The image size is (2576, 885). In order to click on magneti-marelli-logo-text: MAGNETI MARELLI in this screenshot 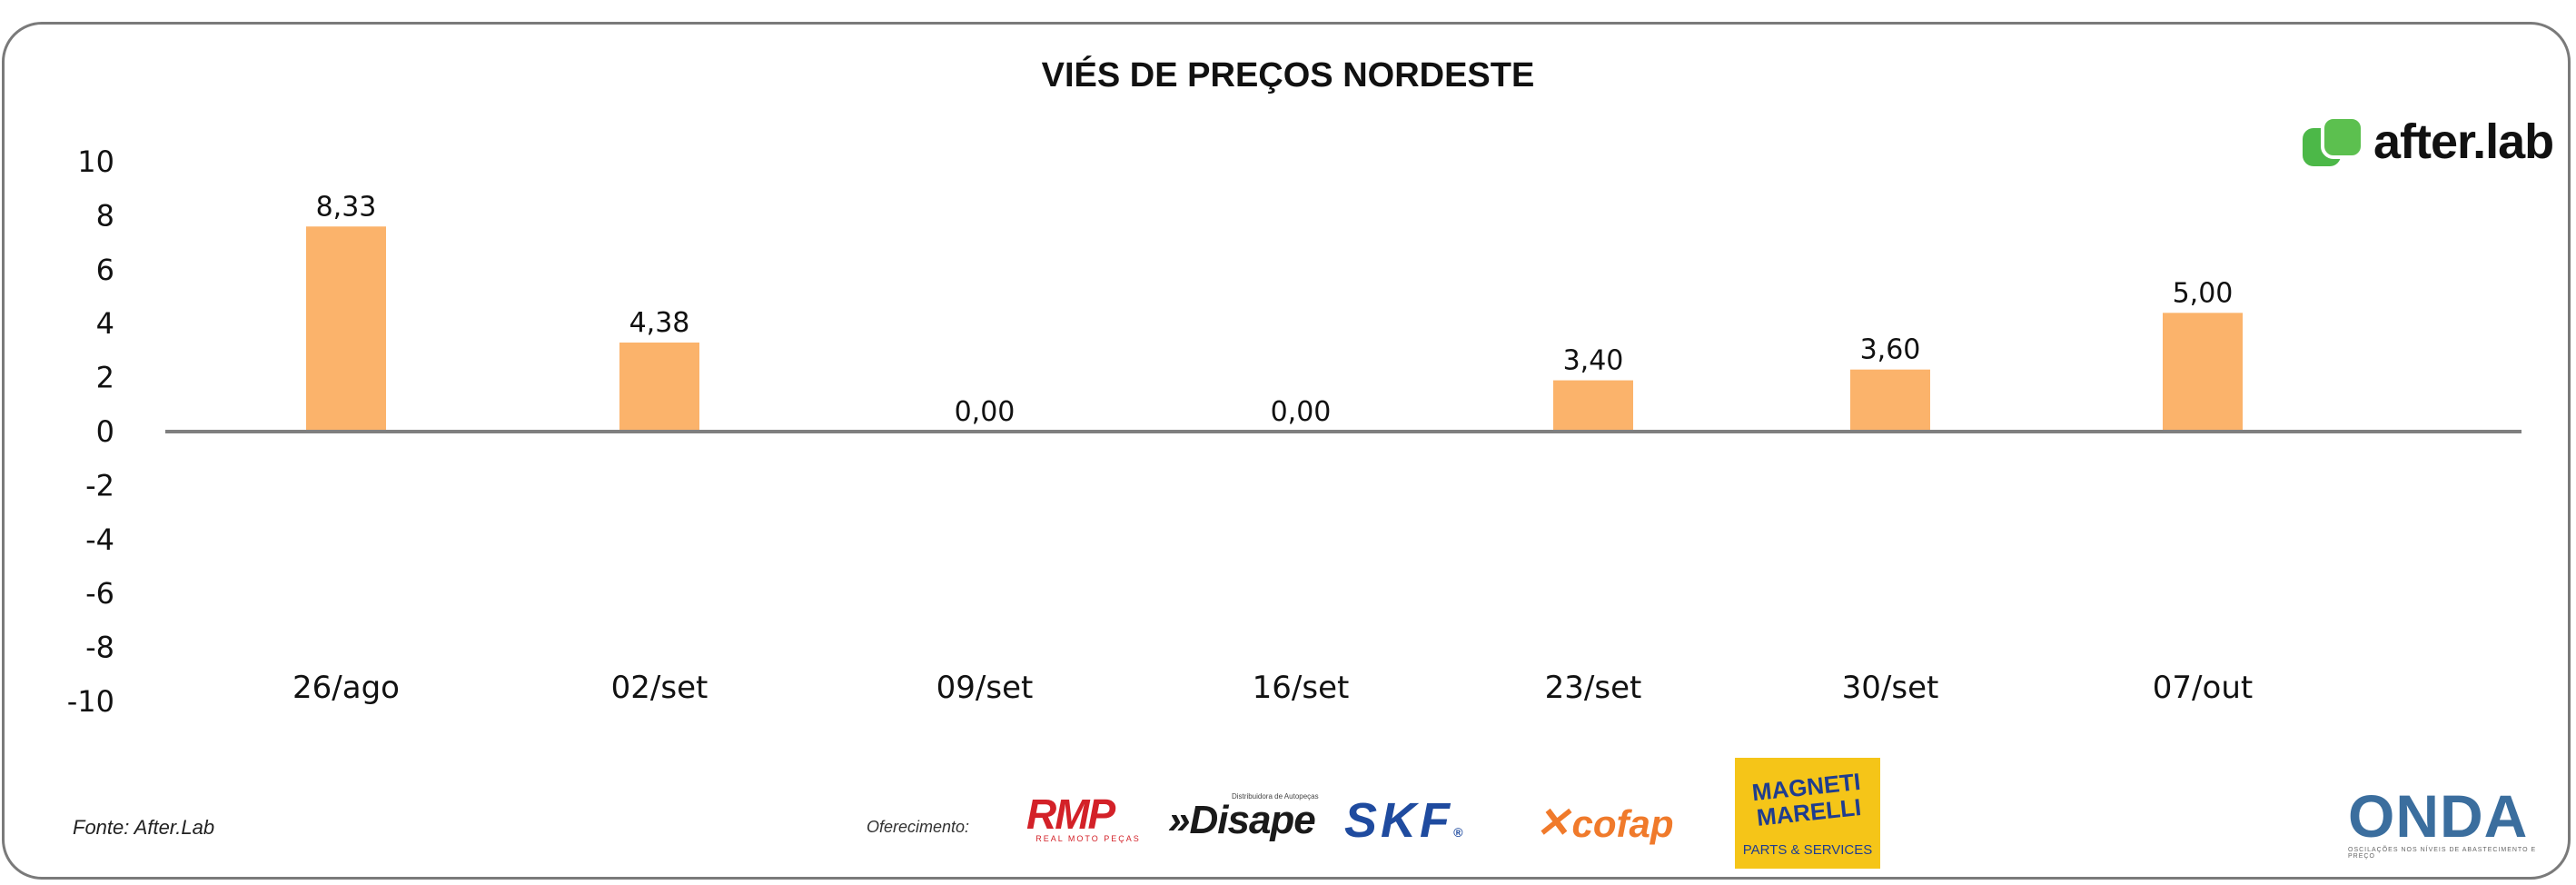, I will do `click(1806, 799)`.